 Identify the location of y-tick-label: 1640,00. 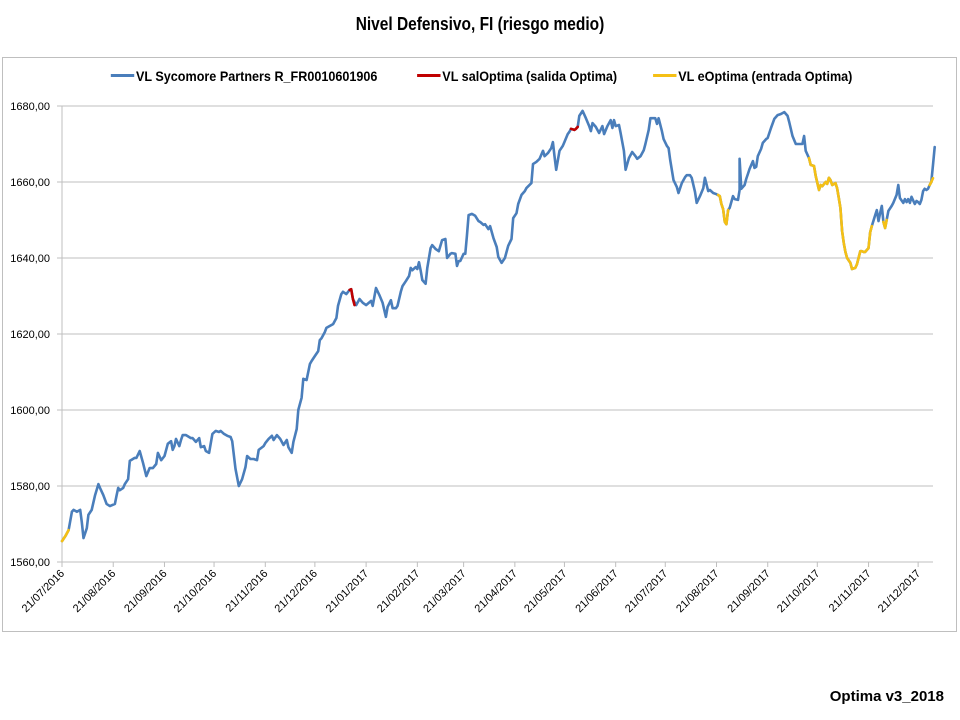
(30, 259).